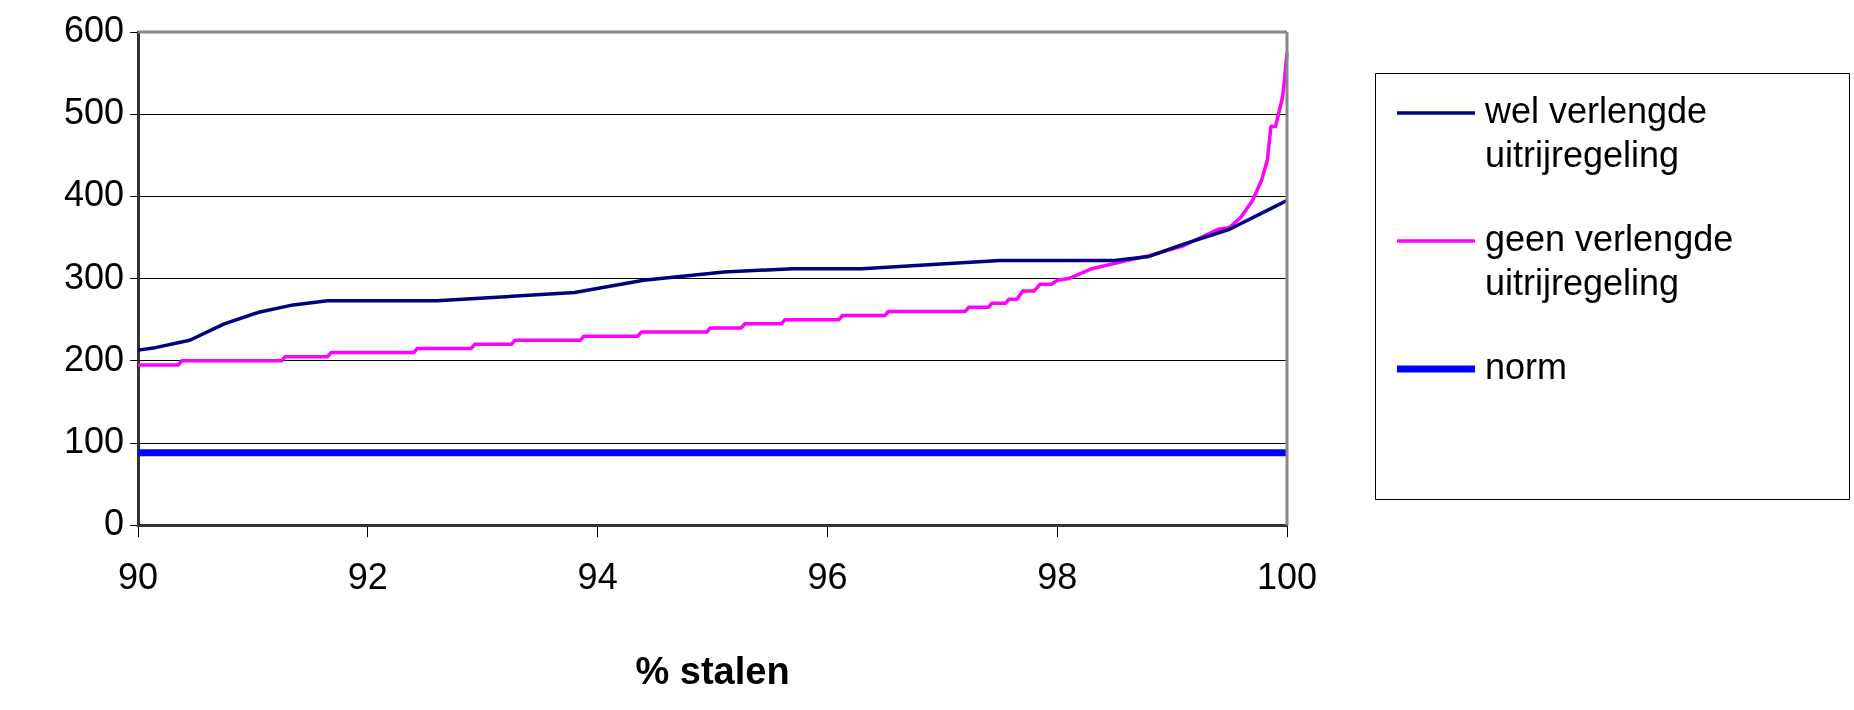 This screenshot has height=710, width=1854. I want to click on x-tick-label: 94, so click(597, 576).